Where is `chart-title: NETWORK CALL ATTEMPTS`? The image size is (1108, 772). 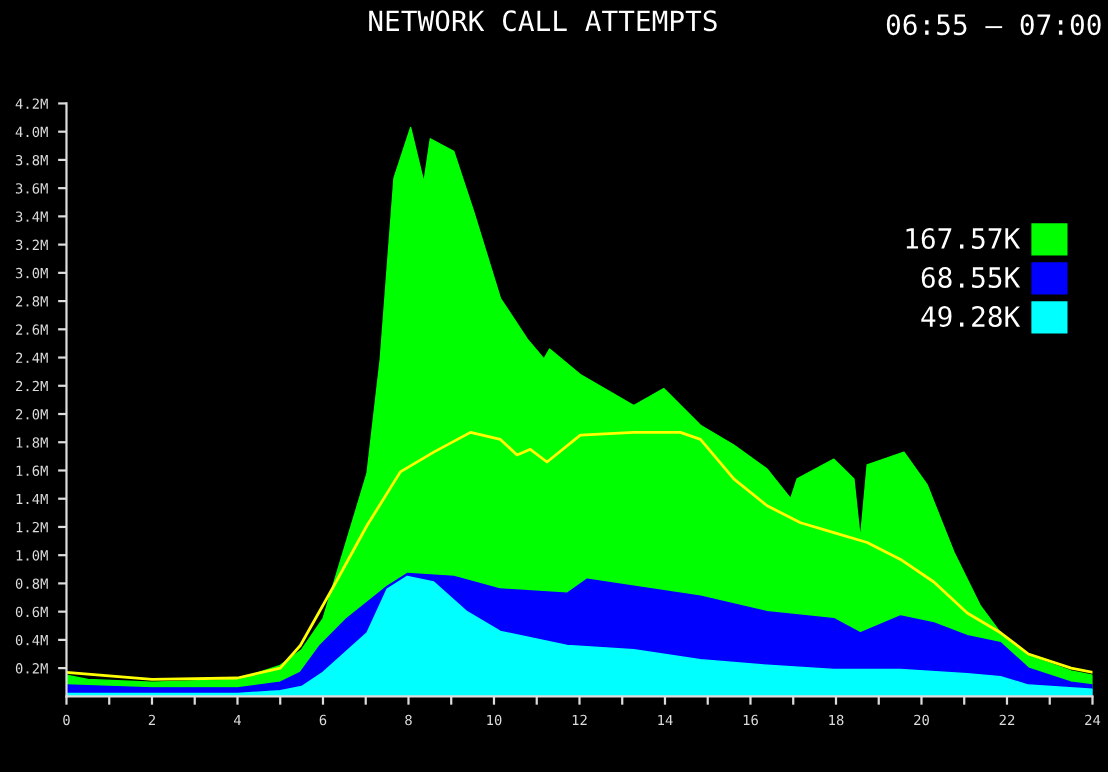 chart-title: NETWORK CALL ATTEMPTS is located at coordinates (543, 21).